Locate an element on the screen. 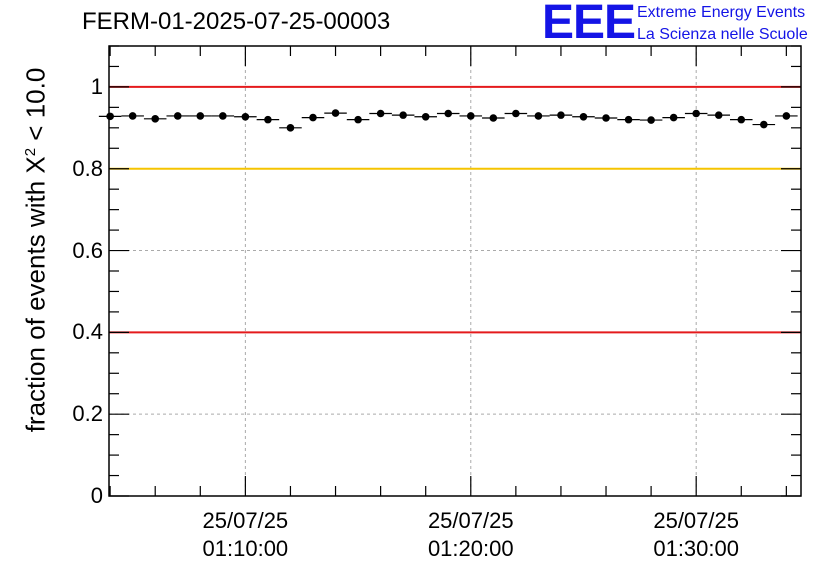 Image resolution: width=836 pixels, height=572 pixels. eee-logo: EEE is located at coordinates (589, 24).